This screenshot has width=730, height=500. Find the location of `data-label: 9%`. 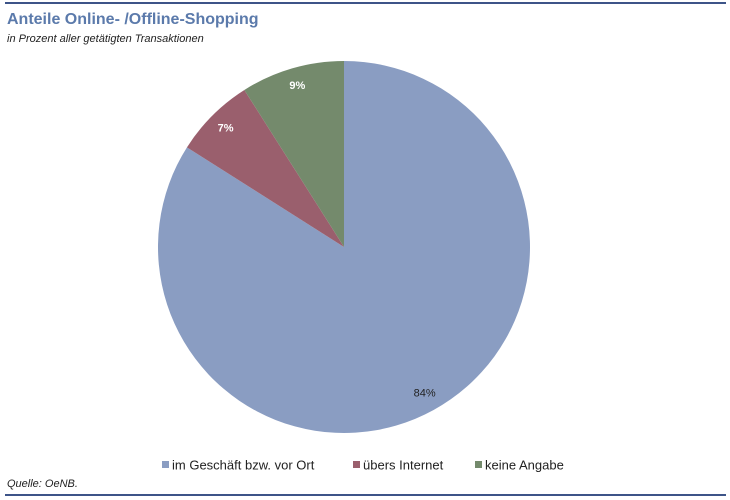

data-label: 9% is located at coordinates (297, 86).